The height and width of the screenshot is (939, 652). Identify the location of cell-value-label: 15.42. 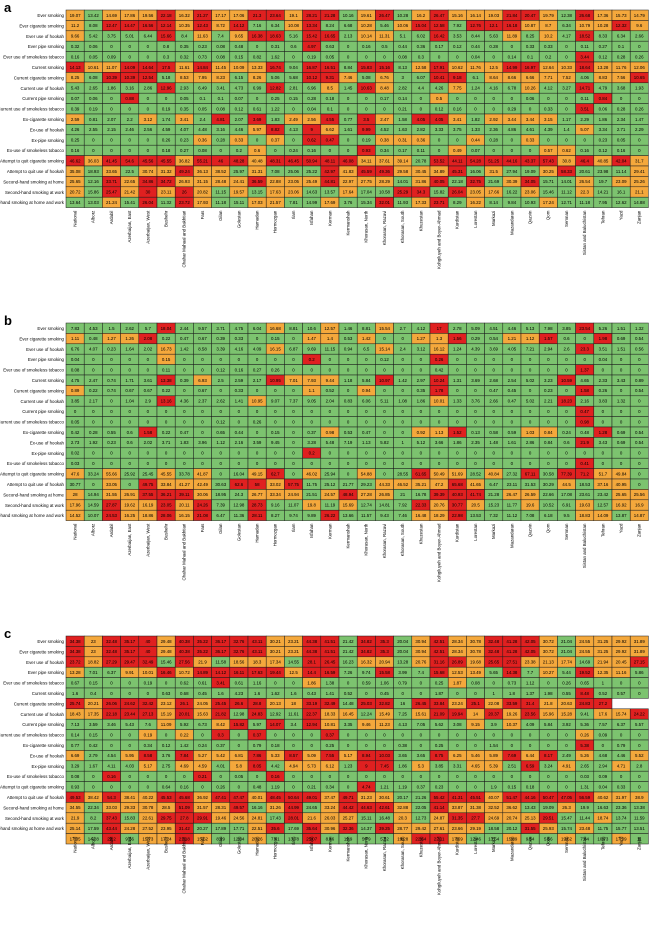
(312, 36).